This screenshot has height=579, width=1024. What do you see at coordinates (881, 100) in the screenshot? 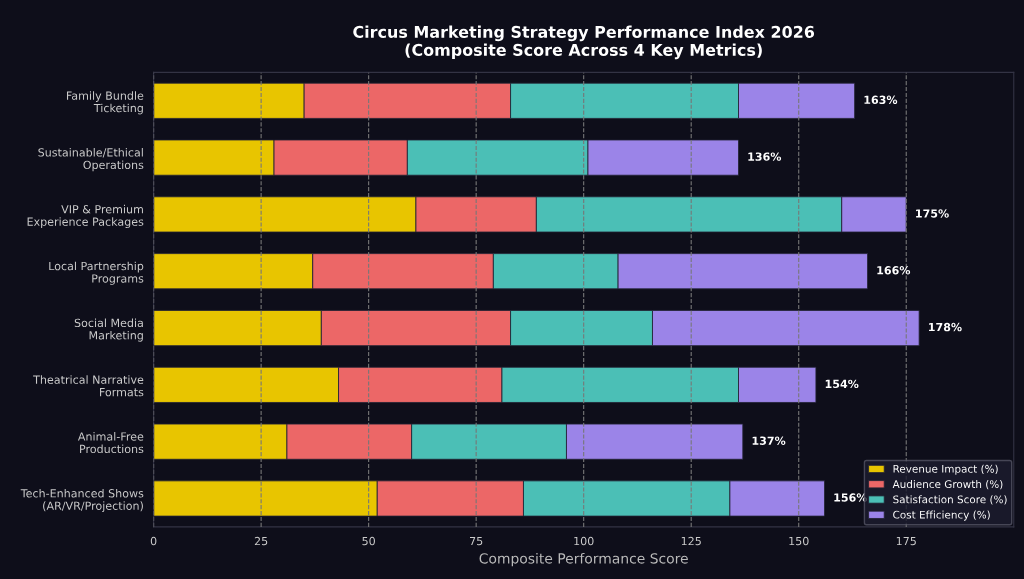
I see `total-label: 163%` at bounding box center [881, 100].